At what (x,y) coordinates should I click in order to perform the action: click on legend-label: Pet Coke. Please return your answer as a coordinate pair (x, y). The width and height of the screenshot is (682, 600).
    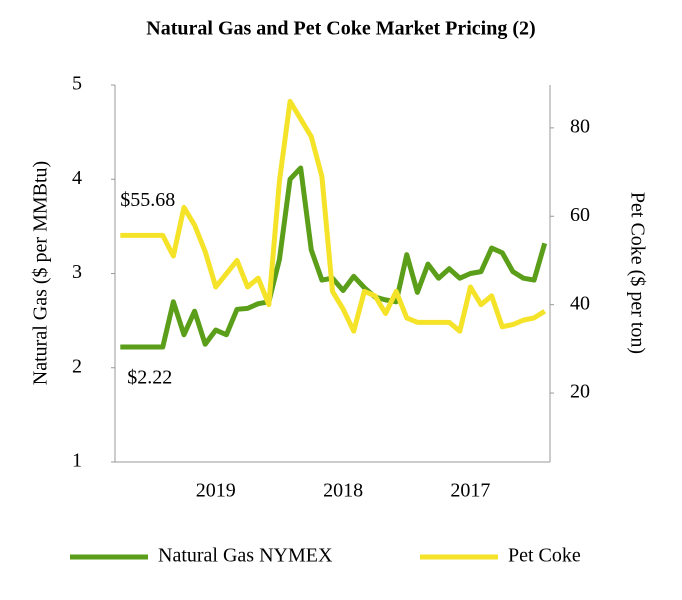
    Looking at the image, I should click on (544, 556).